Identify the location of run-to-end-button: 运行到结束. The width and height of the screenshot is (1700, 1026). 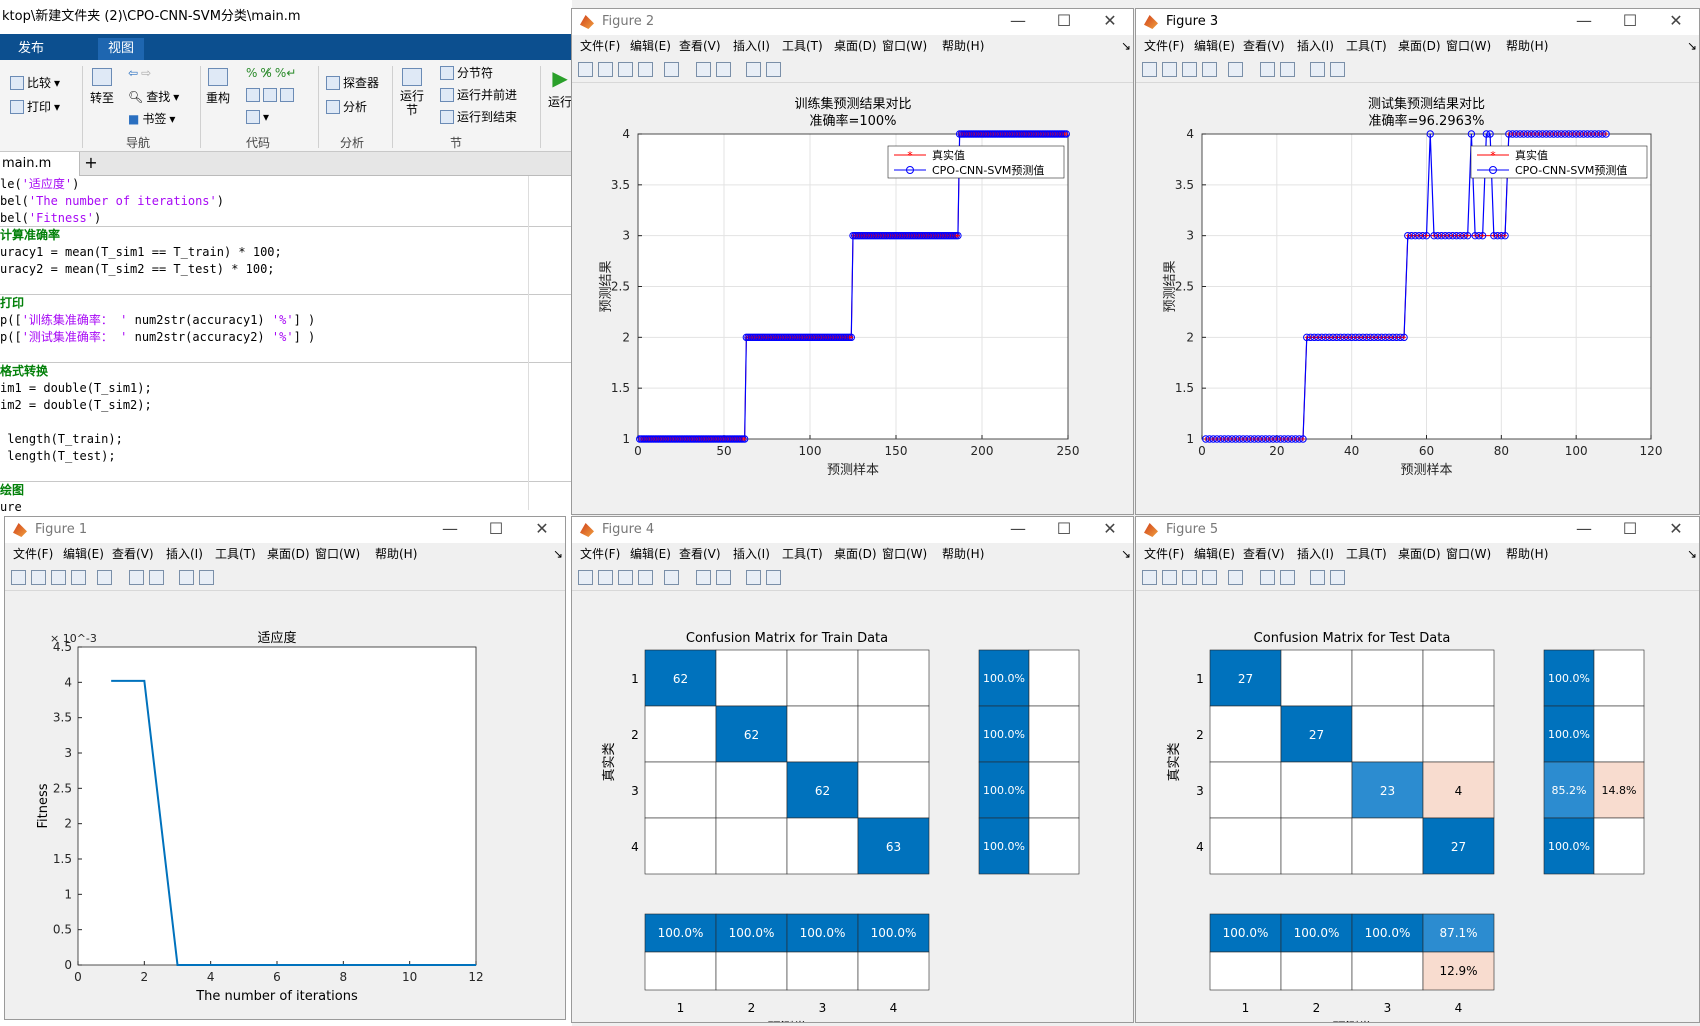
(478, 116).